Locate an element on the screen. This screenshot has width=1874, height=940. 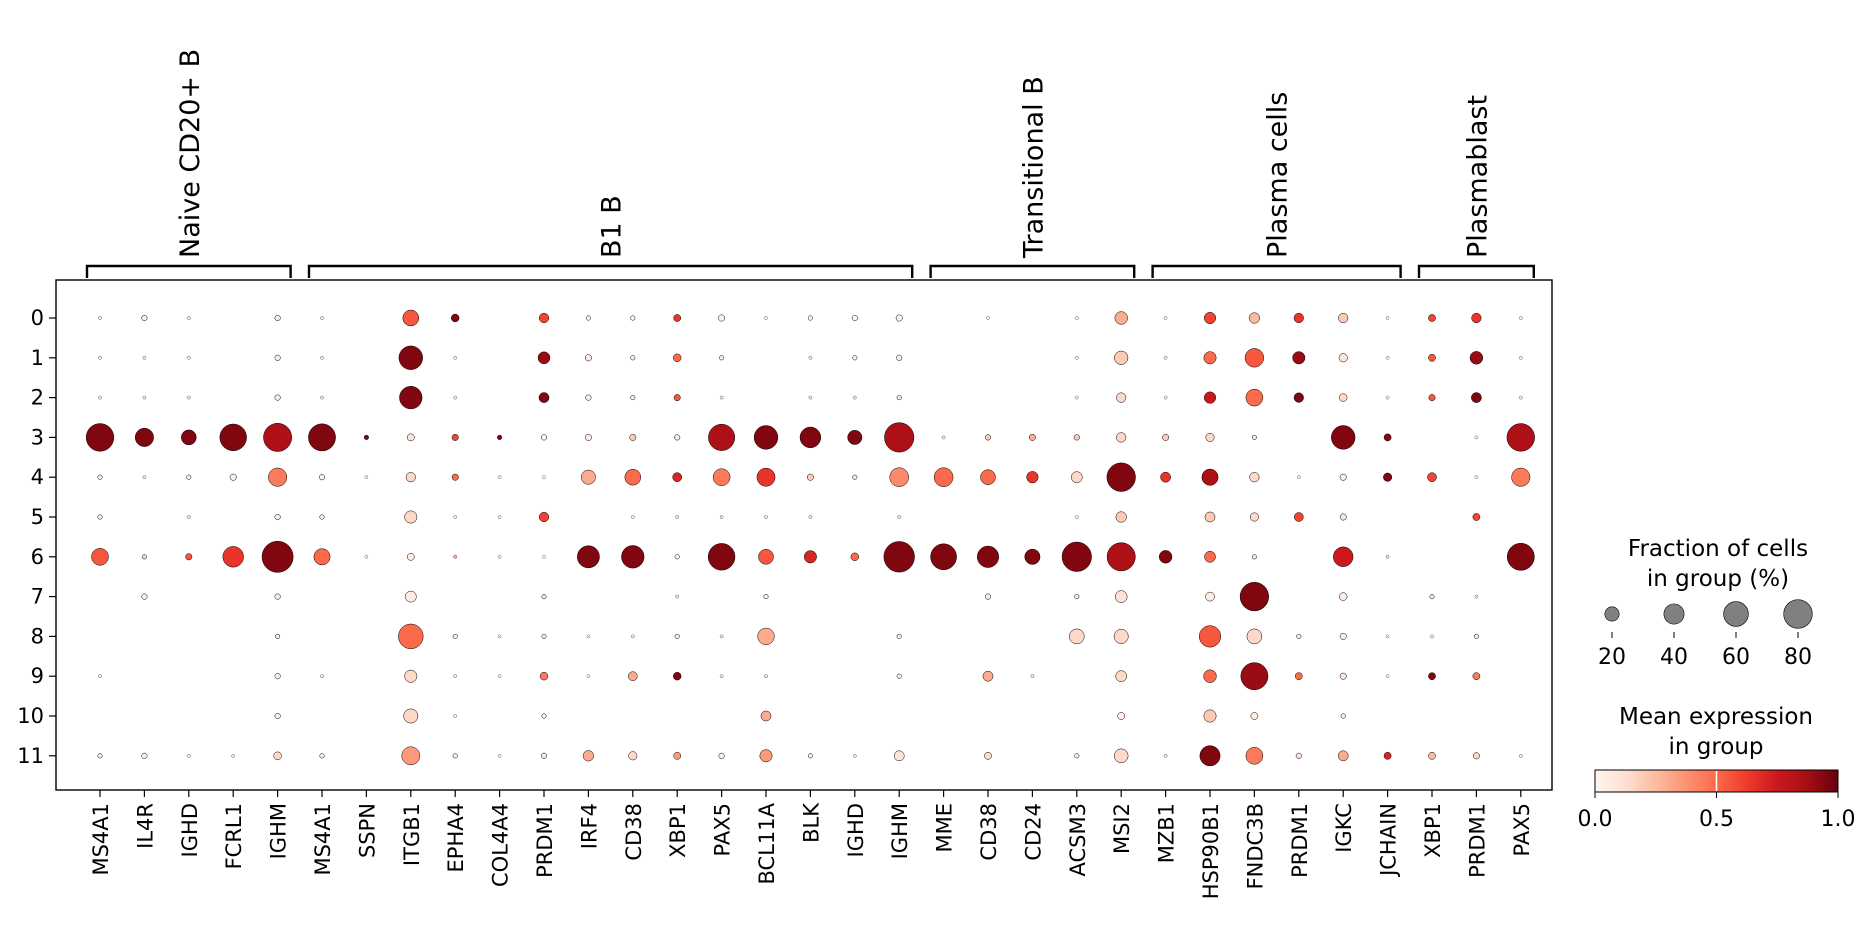
gene-label: CD24 is located at coordinates (1033, 832).